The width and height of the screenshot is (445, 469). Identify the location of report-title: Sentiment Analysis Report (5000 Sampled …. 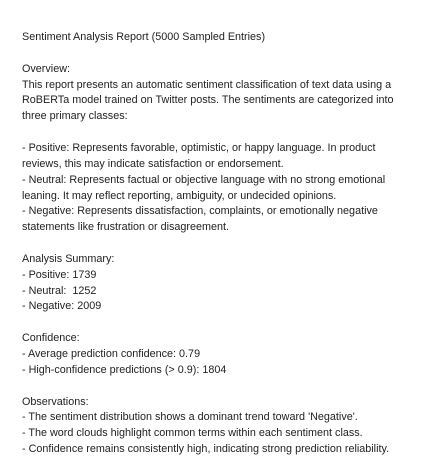
(144, 37).